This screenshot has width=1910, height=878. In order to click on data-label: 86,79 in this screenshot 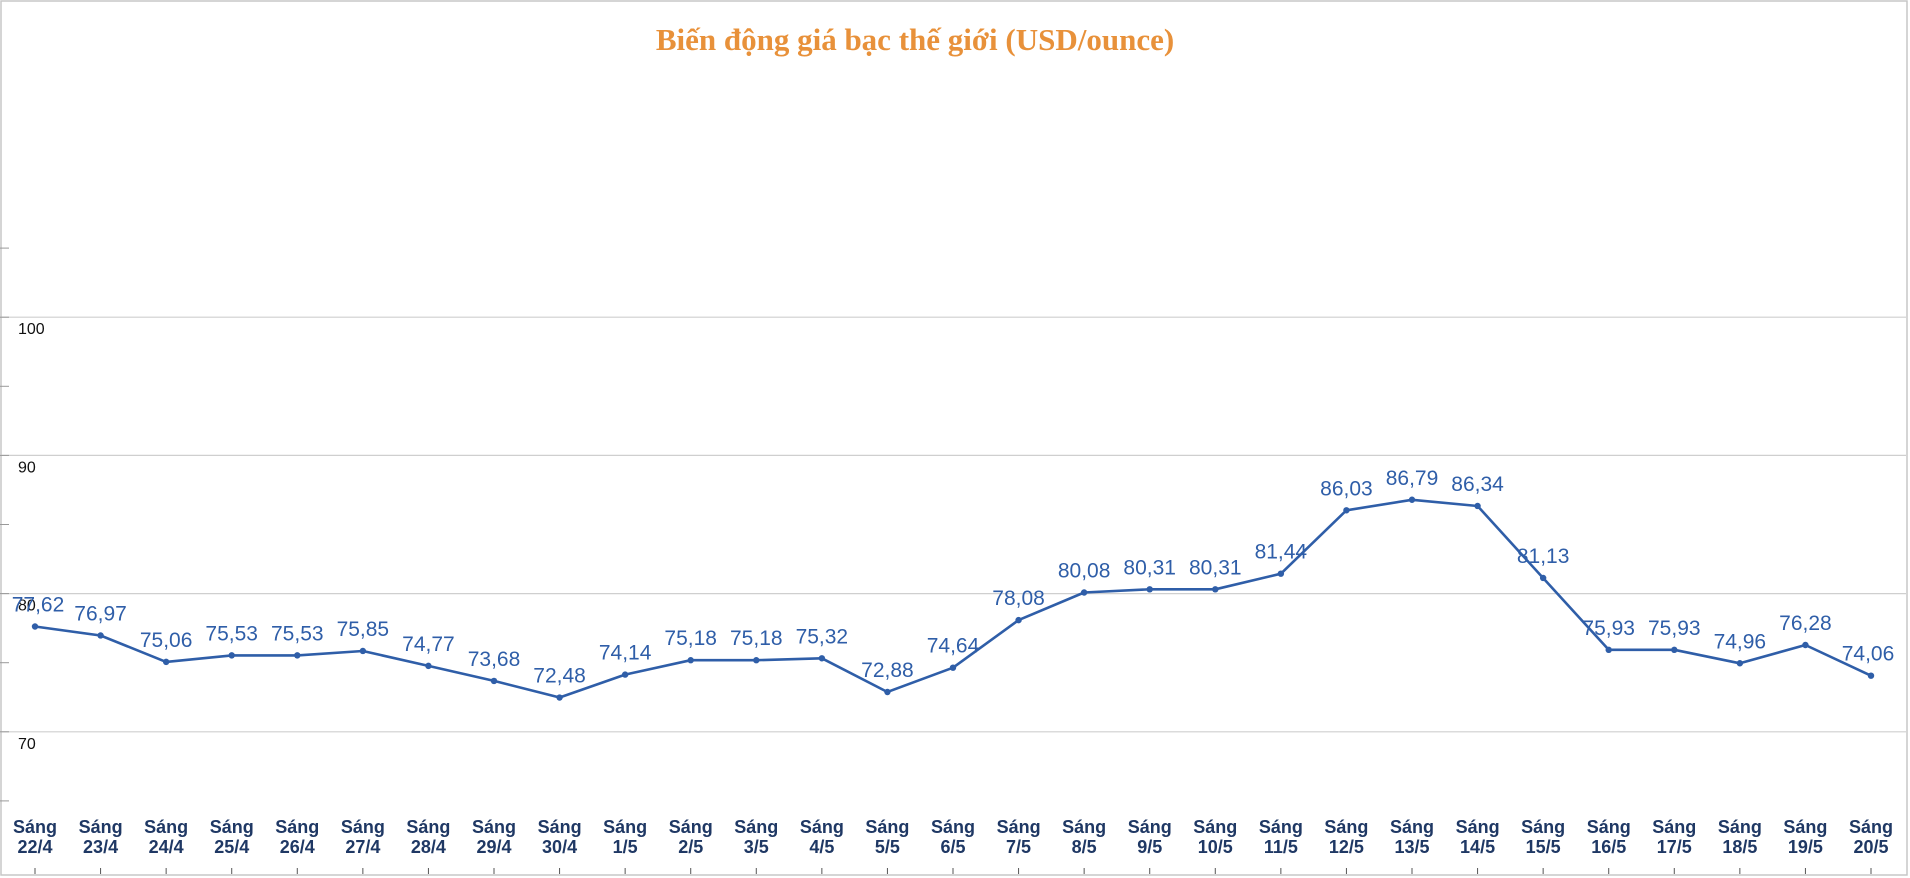, I will do `click(1412, 478)`.